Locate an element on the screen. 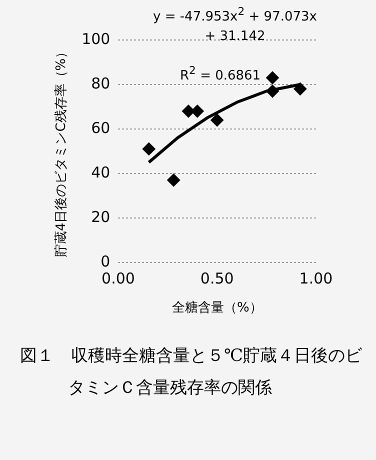  y-tick-label: 80 is located at coordinates (100, 83).